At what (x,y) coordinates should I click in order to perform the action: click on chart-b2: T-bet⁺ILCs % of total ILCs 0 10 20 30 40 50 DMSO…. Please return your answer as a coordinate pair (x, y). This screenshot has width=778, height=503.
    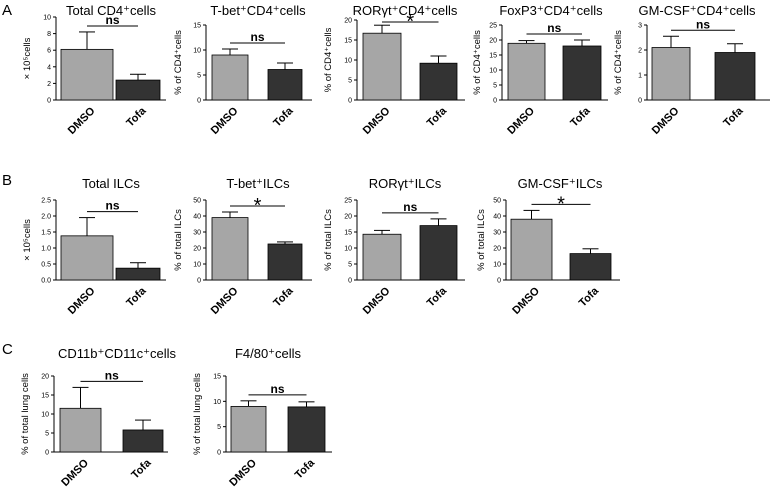
    Looking at the image, I should click on (242, 246).